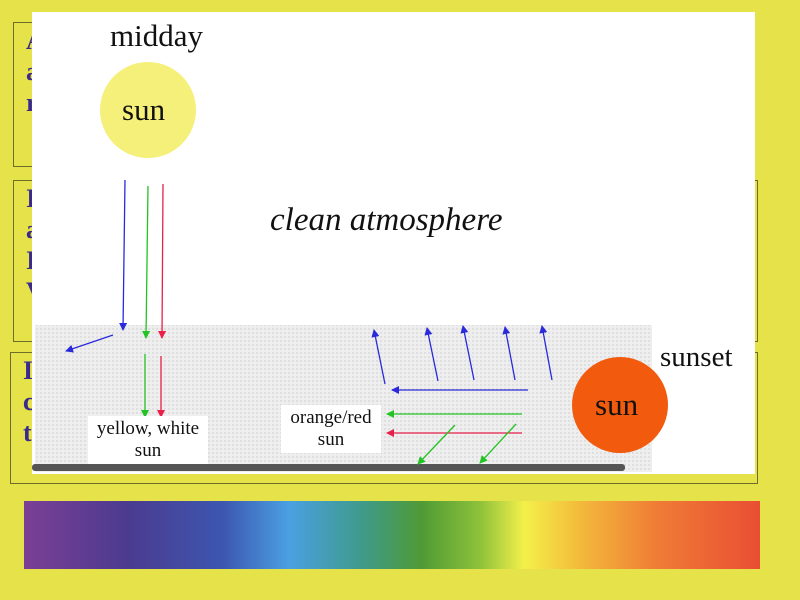 Image resolution: width=800 pixels, height=600 pixels. Describe the element at coordinates (696, 357) in the screenshot. I see `sunset-label: sunset` at that location.